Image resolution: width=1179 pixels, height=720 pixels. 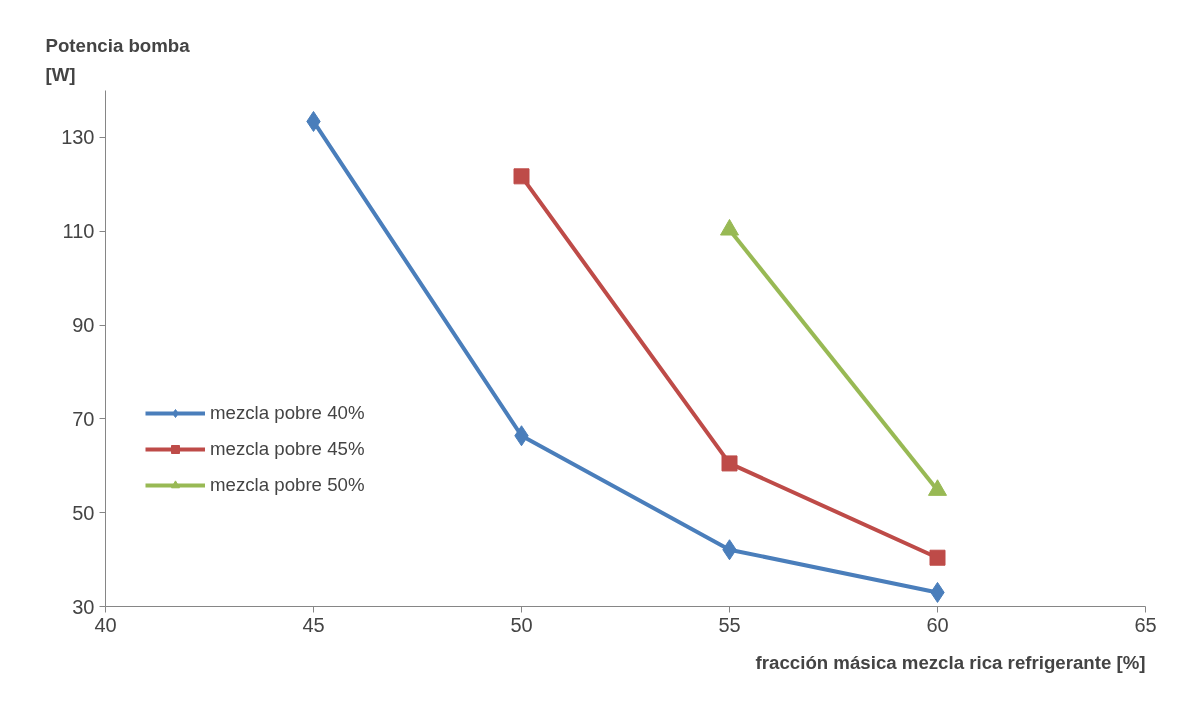 What do you see at coordinates (521, 624) in the screenshot?
I see `x-tick-label: 50` at bounding box center [521, 624].